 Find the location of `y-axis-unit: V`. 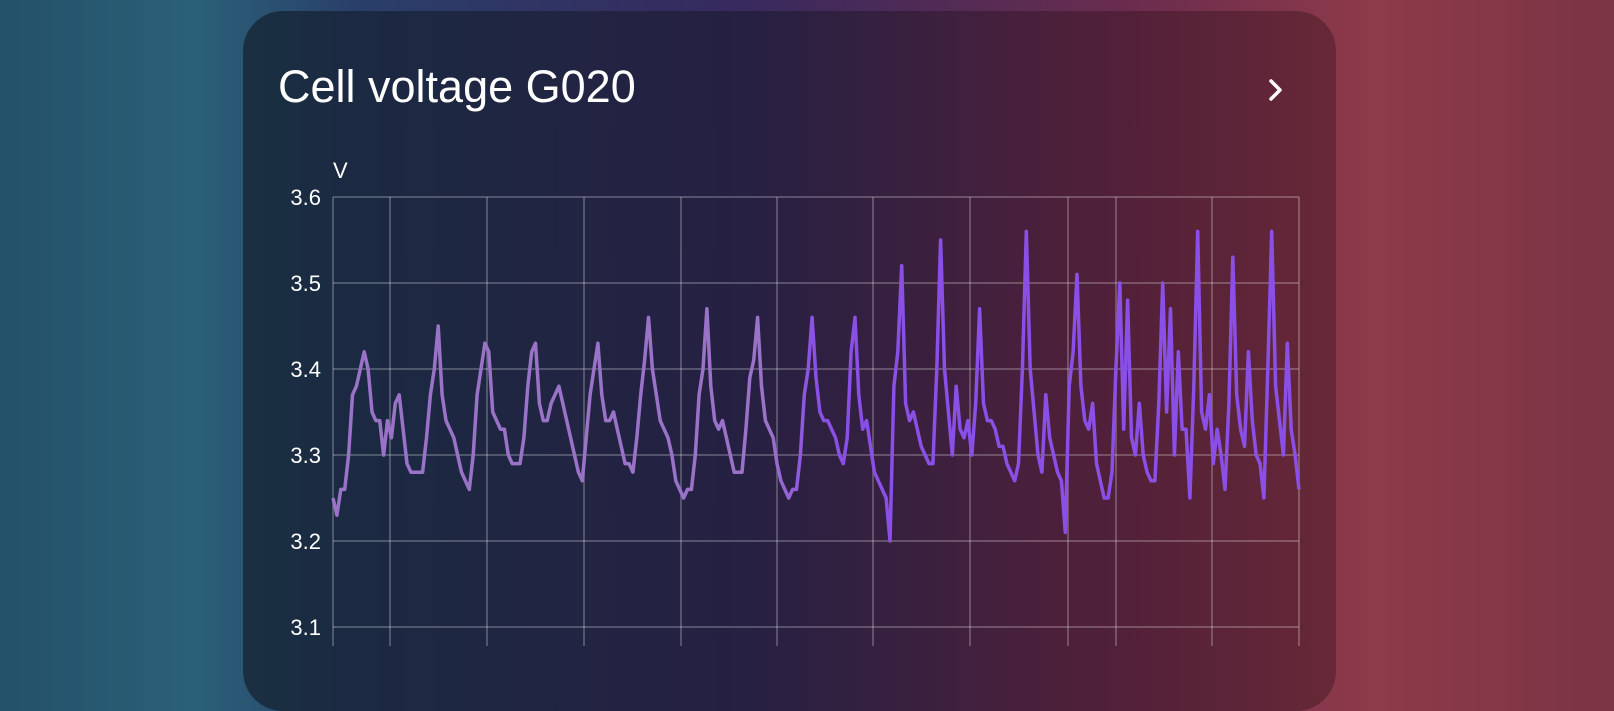

y-axis-unit: V is located at coordinates (340, 170).